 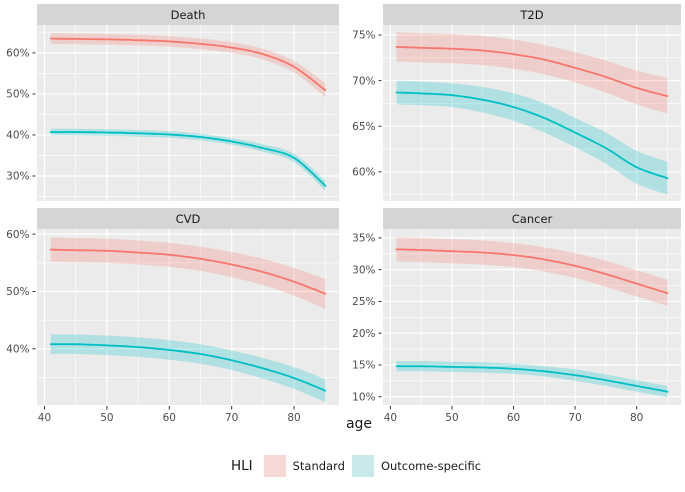 What do you see at coordinates (241, 466) in the screenshot?
I see `legend-title: HLI` at bounding box center [241, 466].